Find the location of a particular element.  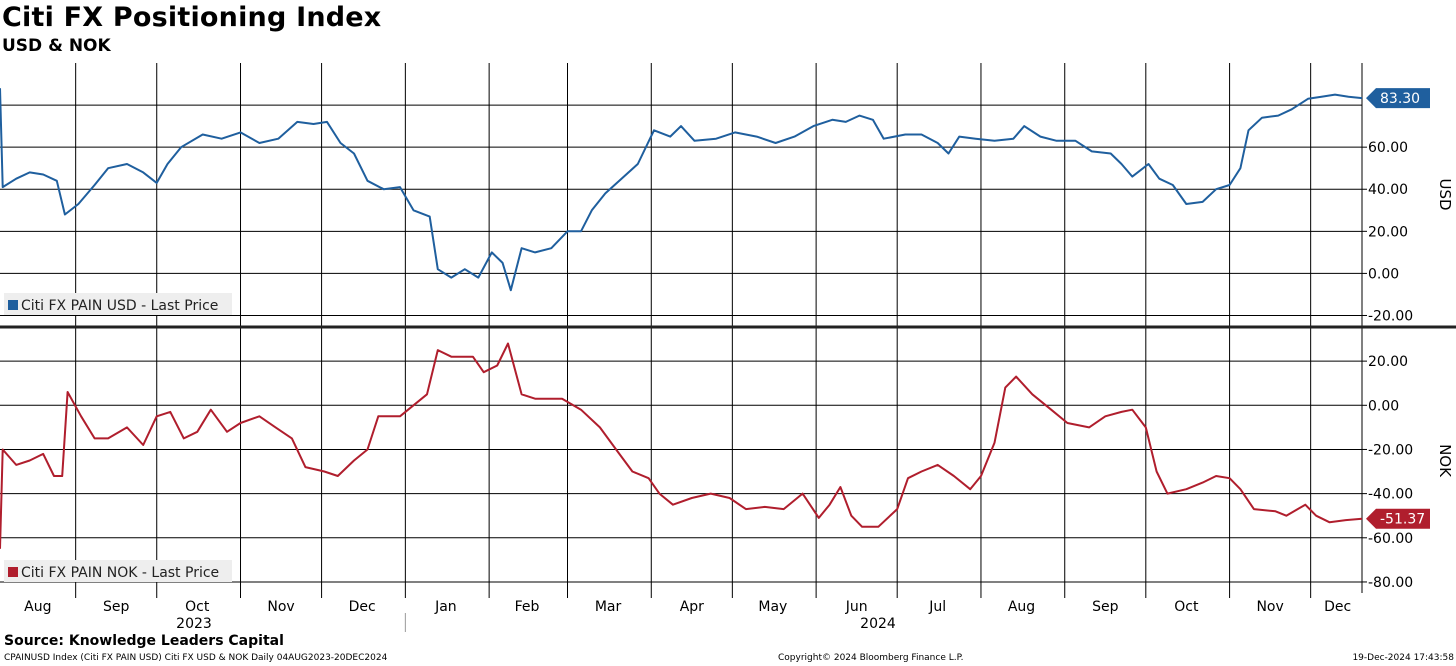

y-tick-label: -80.00 is located at coordinates (1390, 583).